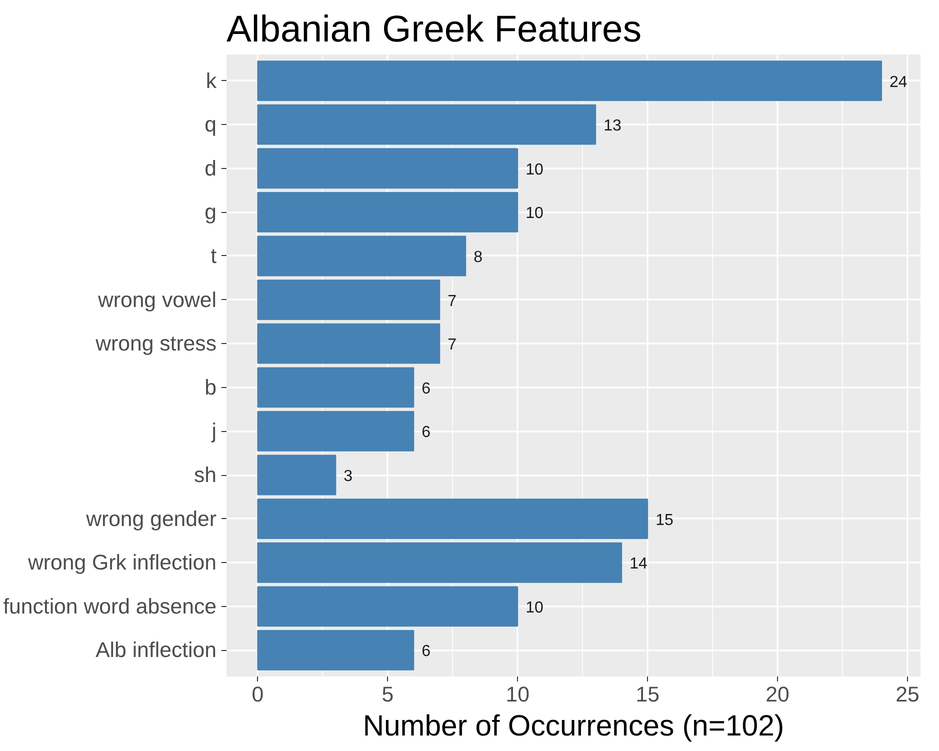 This screenshot has width=939, height=751. I want to click on data-label: 14, so click(639, 564).